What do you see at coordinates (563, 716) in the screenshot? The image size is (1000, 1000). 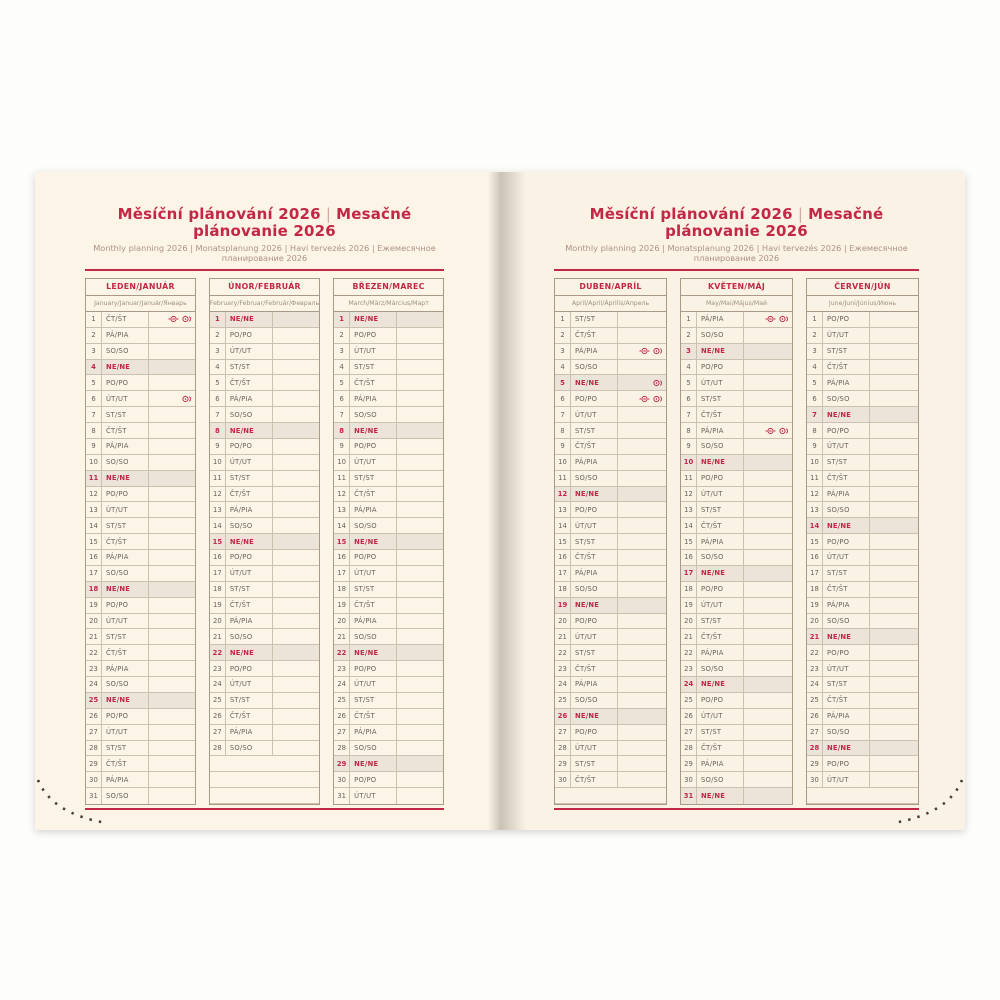 I see `day-number: 26` at bounding box center [563, 716].